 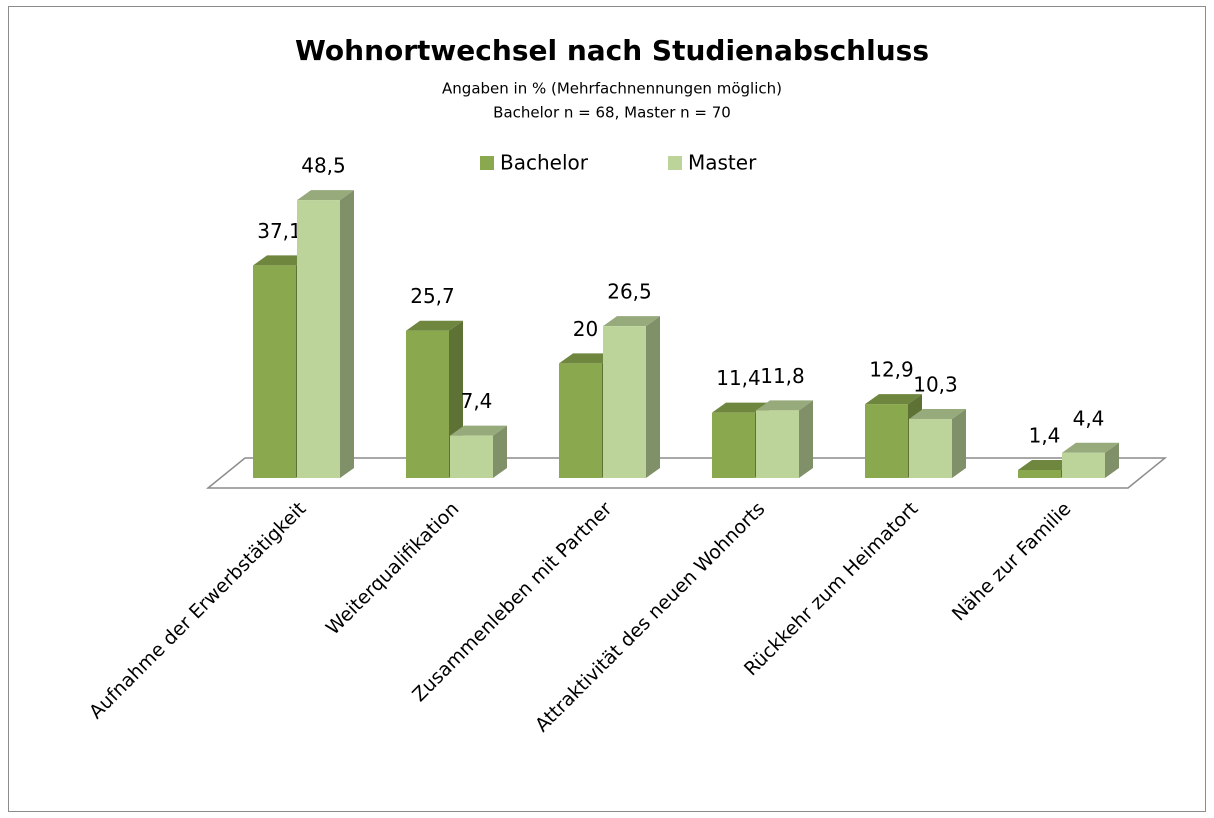 I want to click on value-label: 11,4, so click(x=738, y=378).